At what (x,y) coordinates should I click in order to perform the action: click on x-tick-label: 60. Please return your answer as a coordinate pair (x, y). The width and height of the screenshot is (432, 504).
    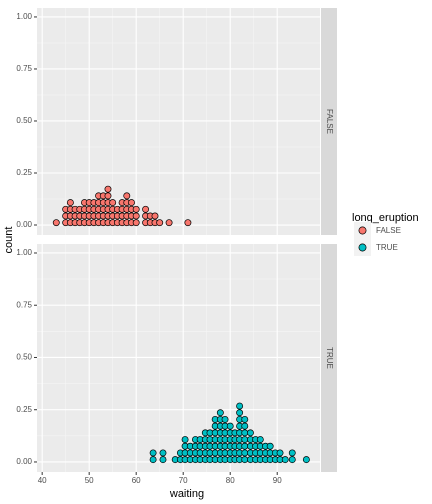
    Looking at the image, I should click on (136, 480).